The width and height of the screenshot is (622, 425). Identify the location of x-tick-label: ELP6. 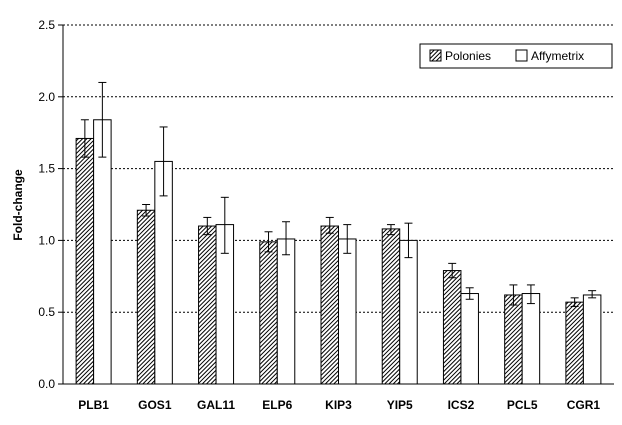
(277, 405).